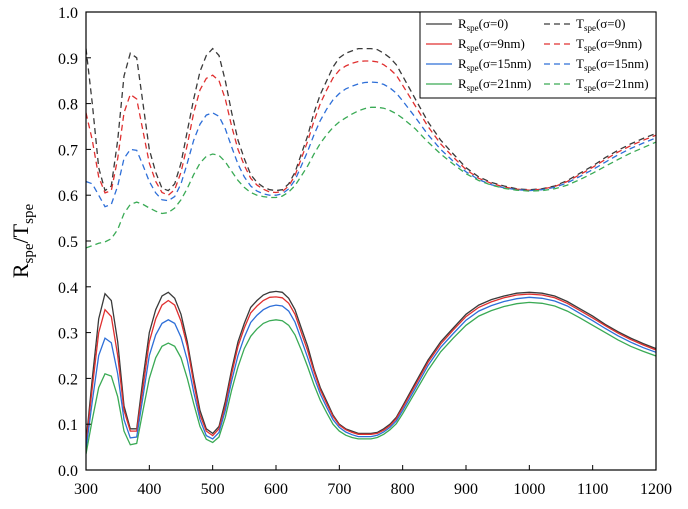 The width and height of the screenshot is (688, 509). What do you see at coordinates (529, 489) in the screenshot?
I see `x-tick-label: 1000` at bounding box center [529, 489].